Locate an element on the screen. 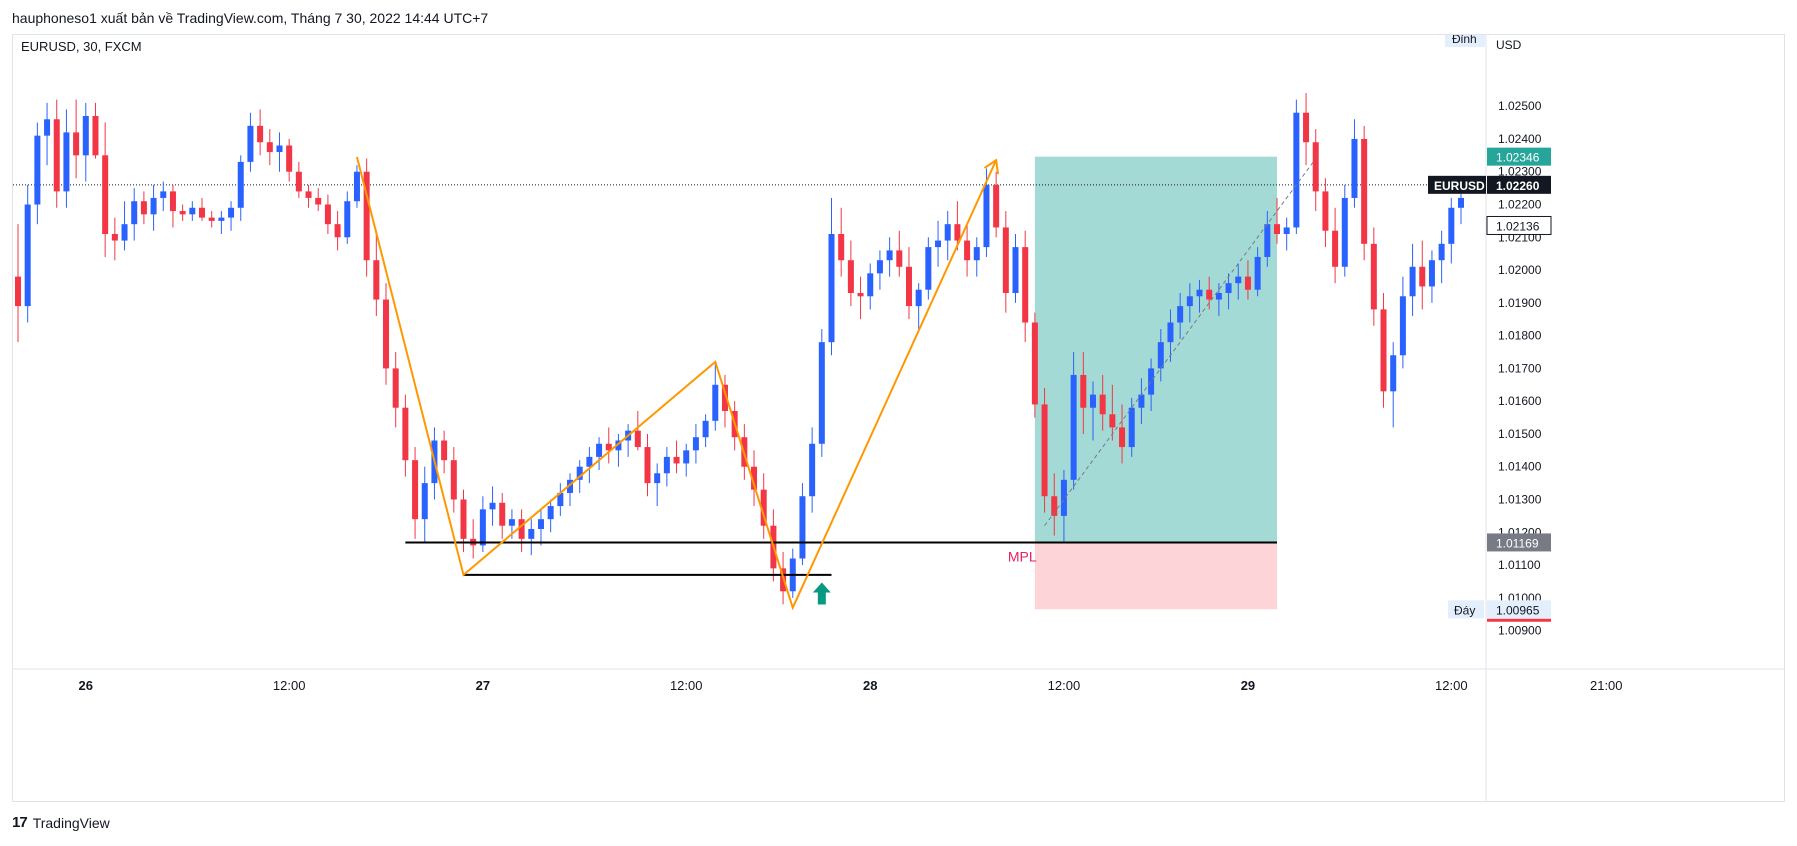 Image resolution: width=1797 pixels, height=846 pixels. brand-label: TradingView is located at coordinates (71, 822).